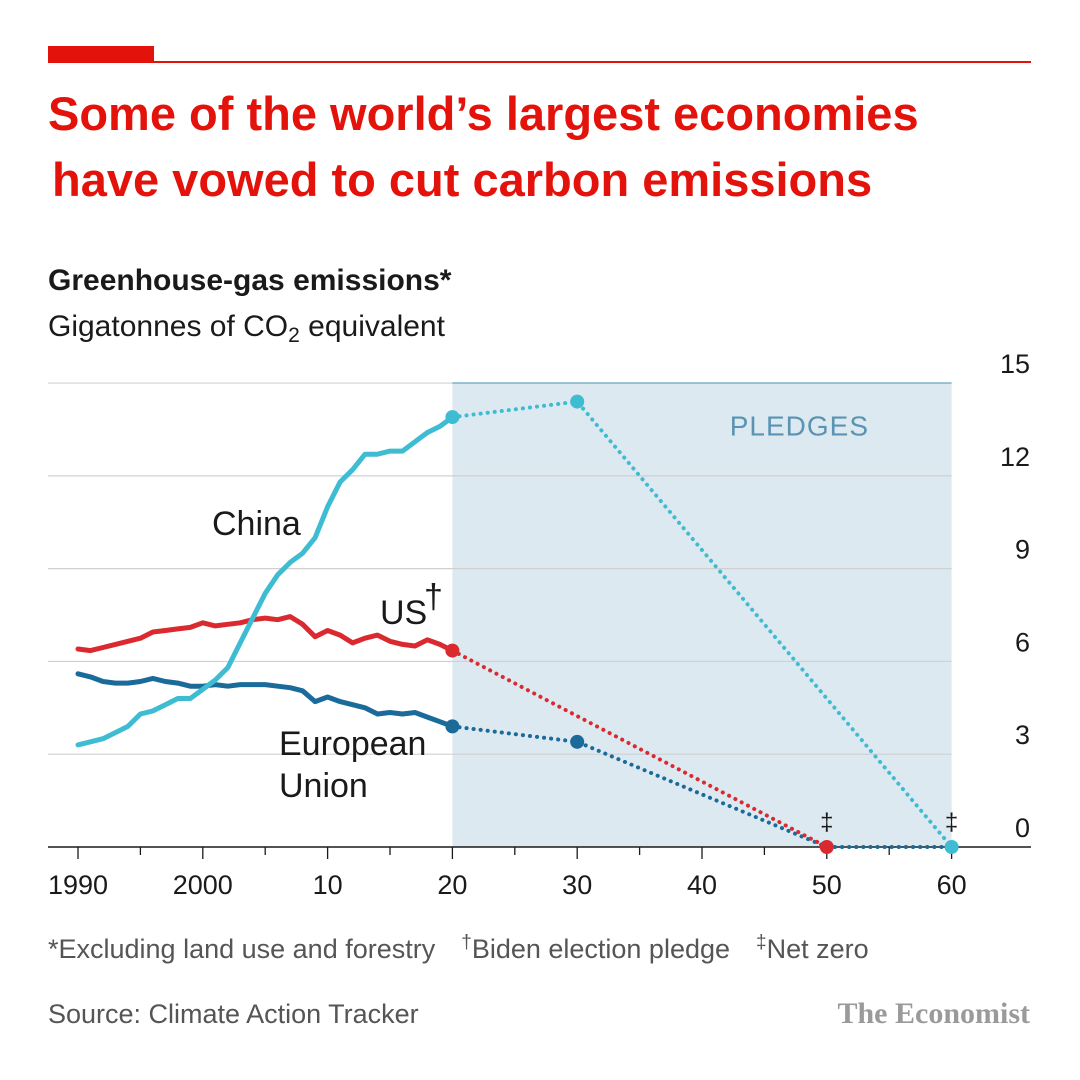 This screenshot has height=1080, width=1080. I want to click on header-accent-bar, so click(101, 54).